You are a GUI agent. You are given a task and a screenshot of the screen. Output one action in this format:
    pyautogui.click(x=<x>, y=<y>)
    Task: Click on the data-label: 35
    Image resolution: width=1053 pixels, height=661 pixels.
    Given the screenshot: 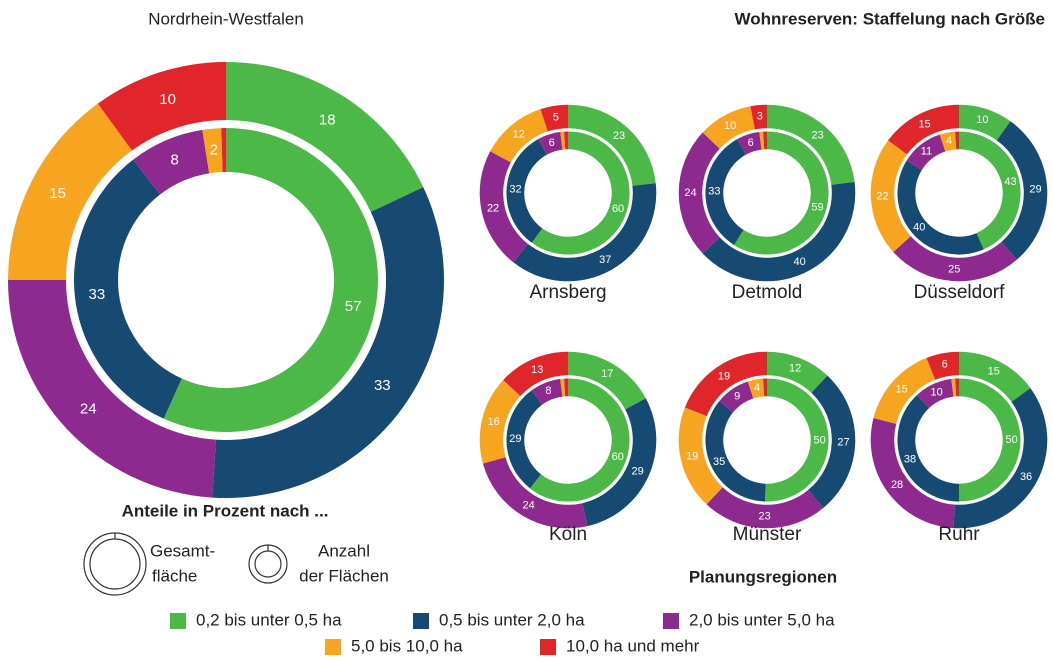 What is the action you would take?
    pyautogui.click(x=719, y=462)
    